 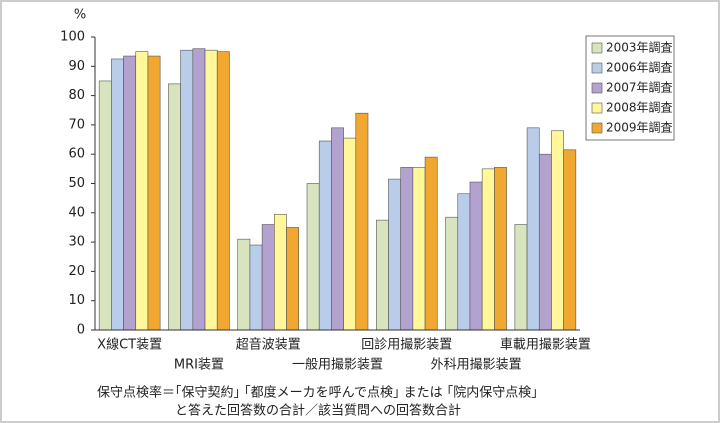 I want to click on x-tick-label: 外科用撮影装置, so click(x=476, y=365).